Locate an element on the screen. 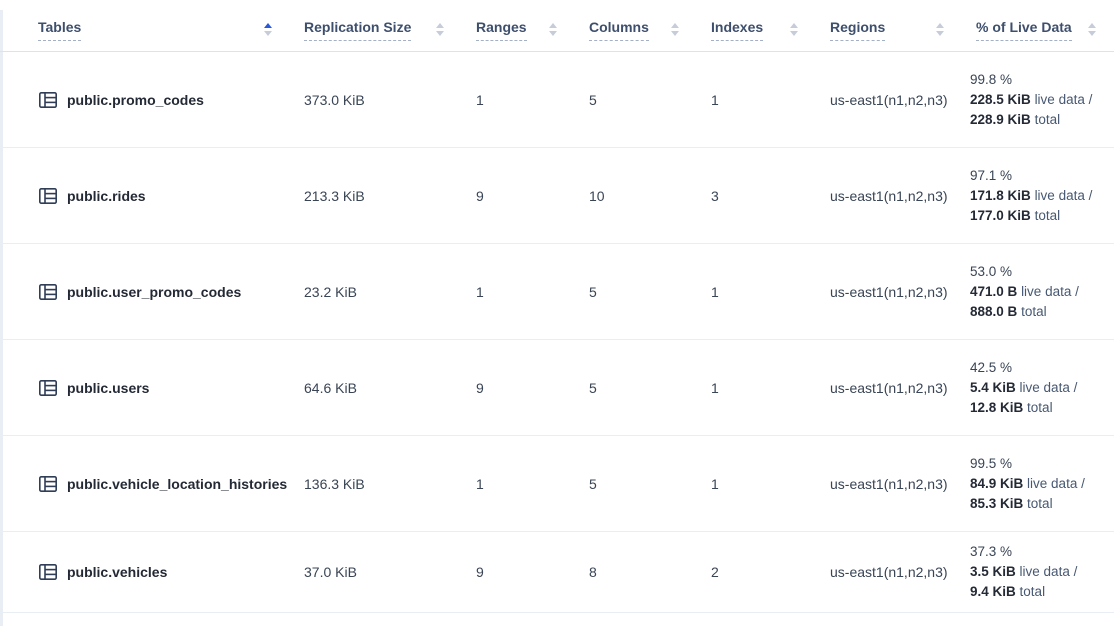 The width and height of the screenshot is (1114, 626). total-size-line: 85.3 KiB total is located at coordinates (1011, 503).